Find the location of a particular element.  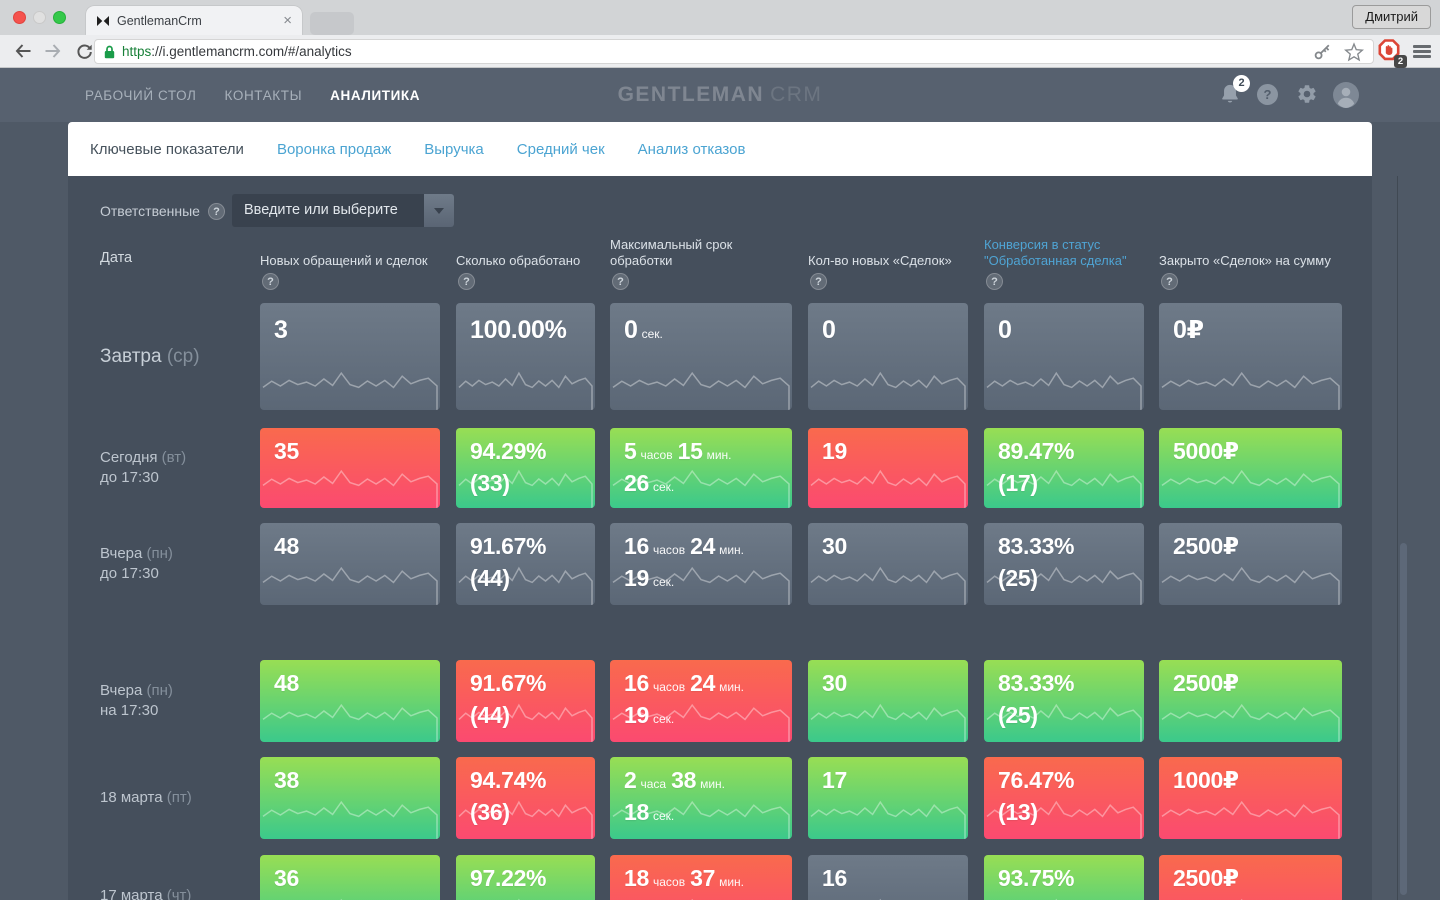

analytics-tab-2: Выручка is located at coordinates (454, 149).